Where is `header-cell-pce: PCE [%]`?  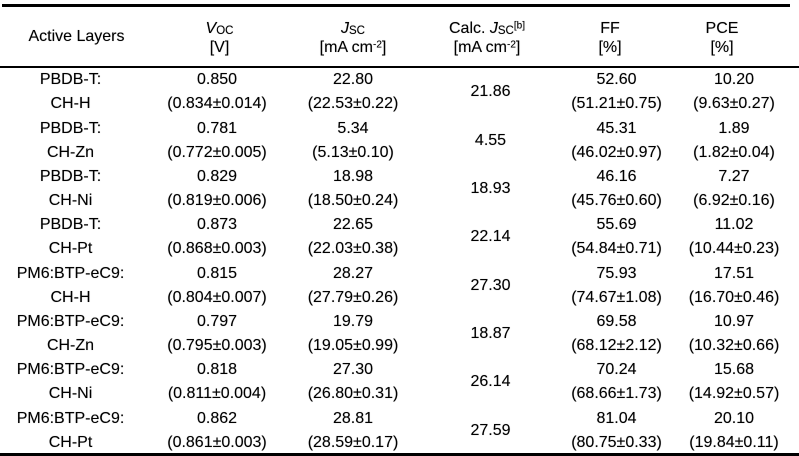 header-cell-pce: PCE [%] is located at coordinates (730, 33).